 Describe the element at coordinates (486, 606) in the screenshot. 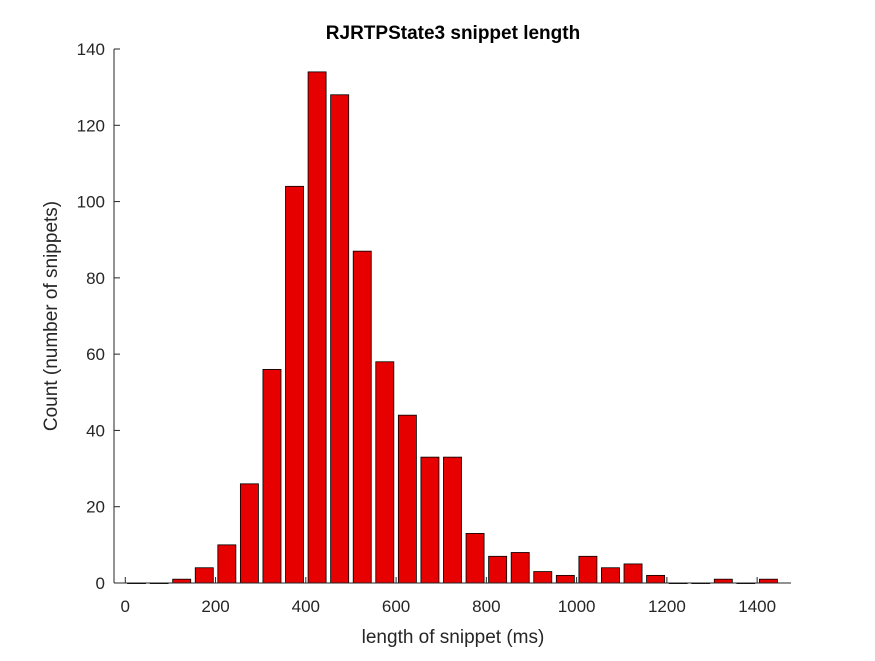

I see `x-tick-label: 800` at that location.